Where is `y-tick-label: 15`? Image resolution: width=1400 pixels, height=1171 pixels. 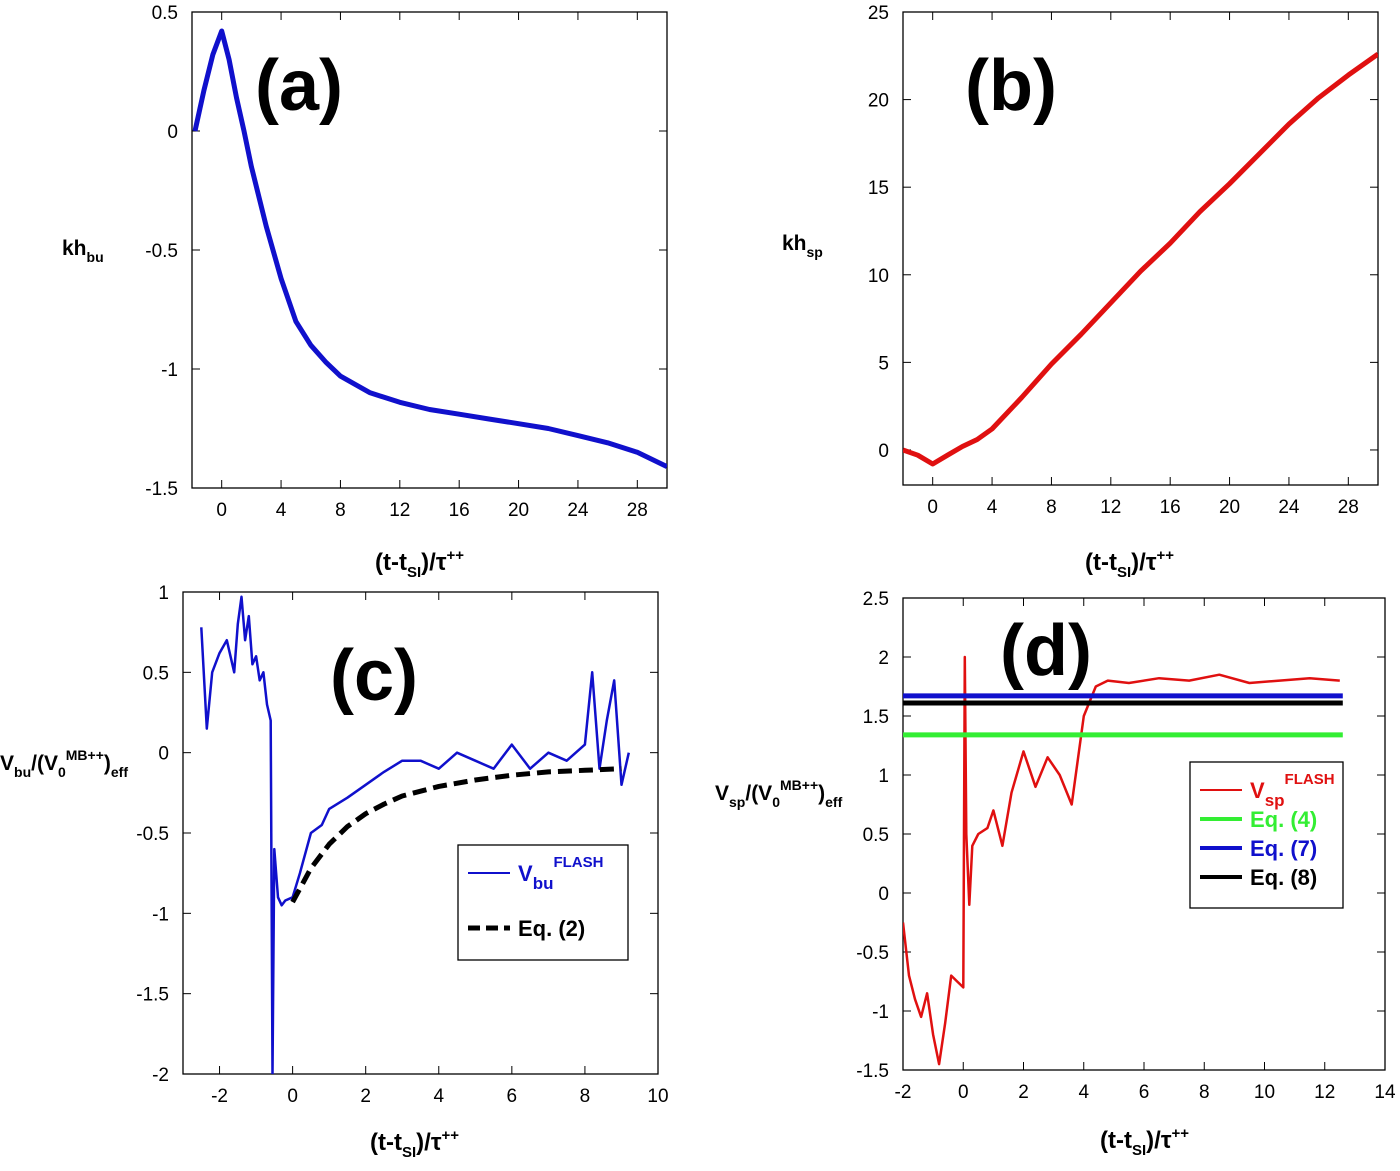
y-tick-label: 15 is located at coordinates (878, 188).